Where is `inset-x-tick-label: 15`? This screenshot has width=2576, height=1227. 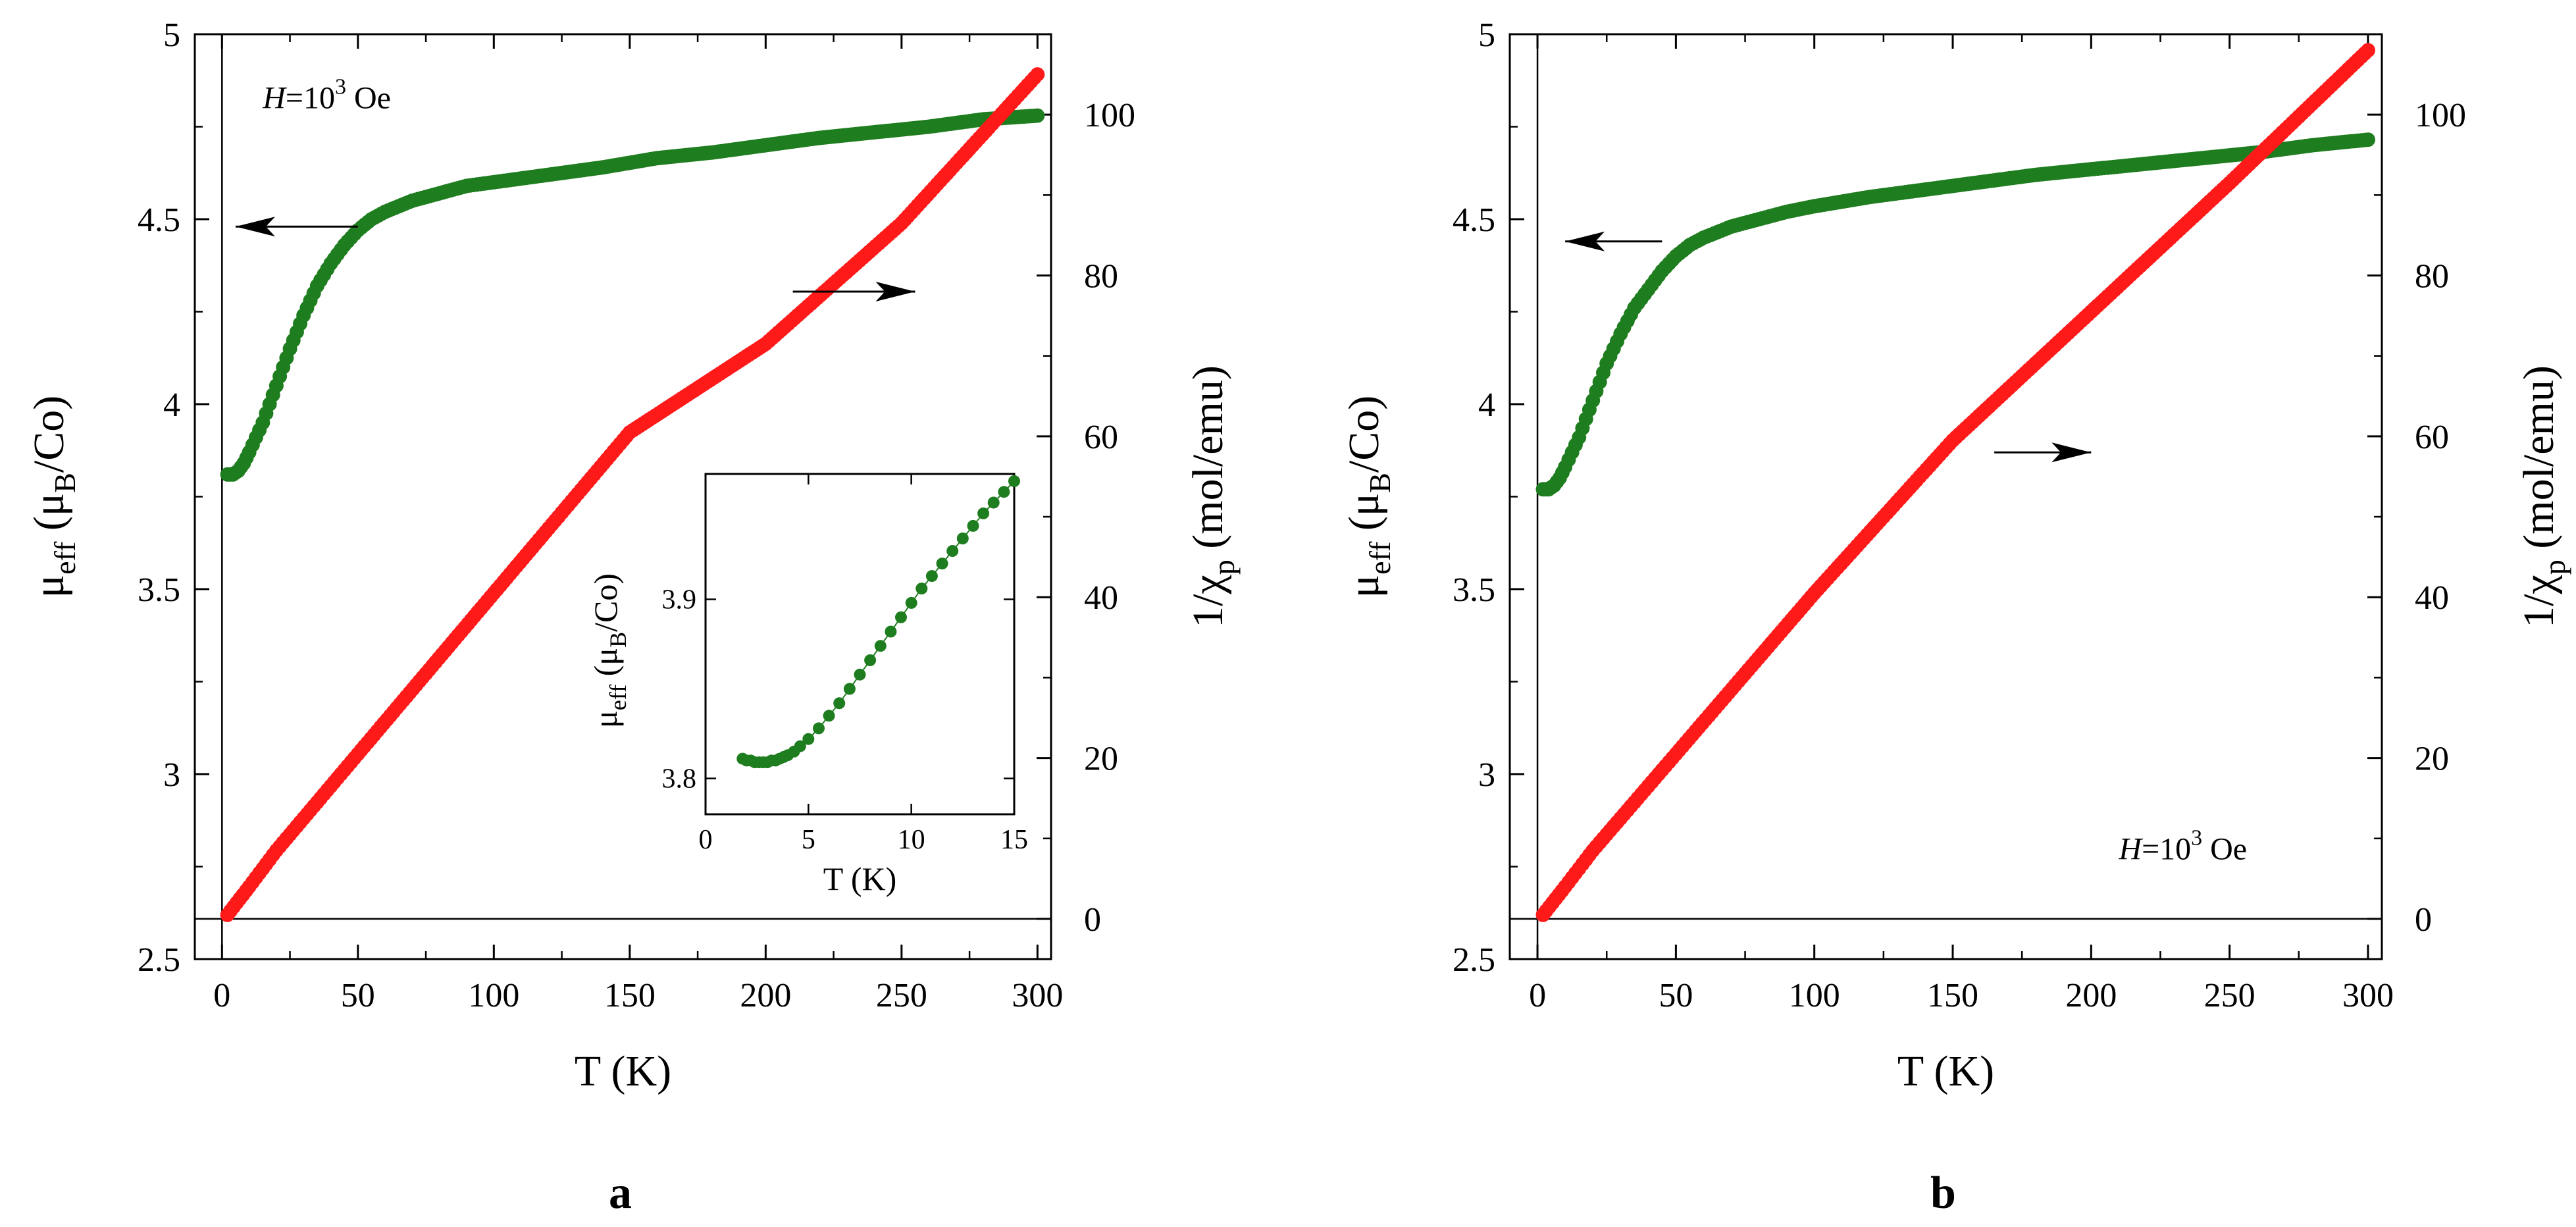
inset-x-tick-label: 15 is located at coordinates (1014, 840).